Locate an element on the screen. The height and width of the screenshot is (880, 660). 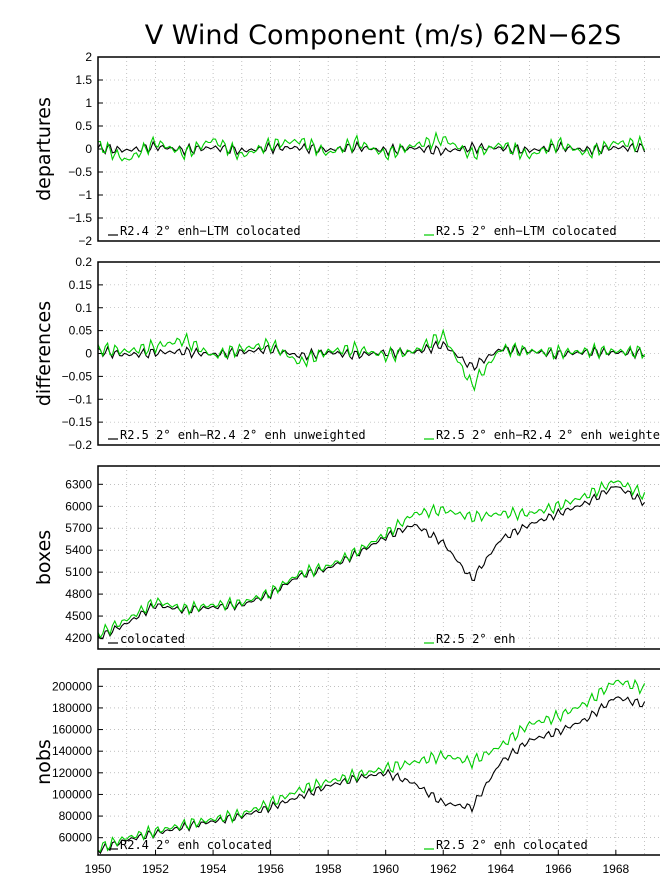
legend-label: R2.5 2° enh−R2.4 2° enh weighted is located at coordinates (548, 435).